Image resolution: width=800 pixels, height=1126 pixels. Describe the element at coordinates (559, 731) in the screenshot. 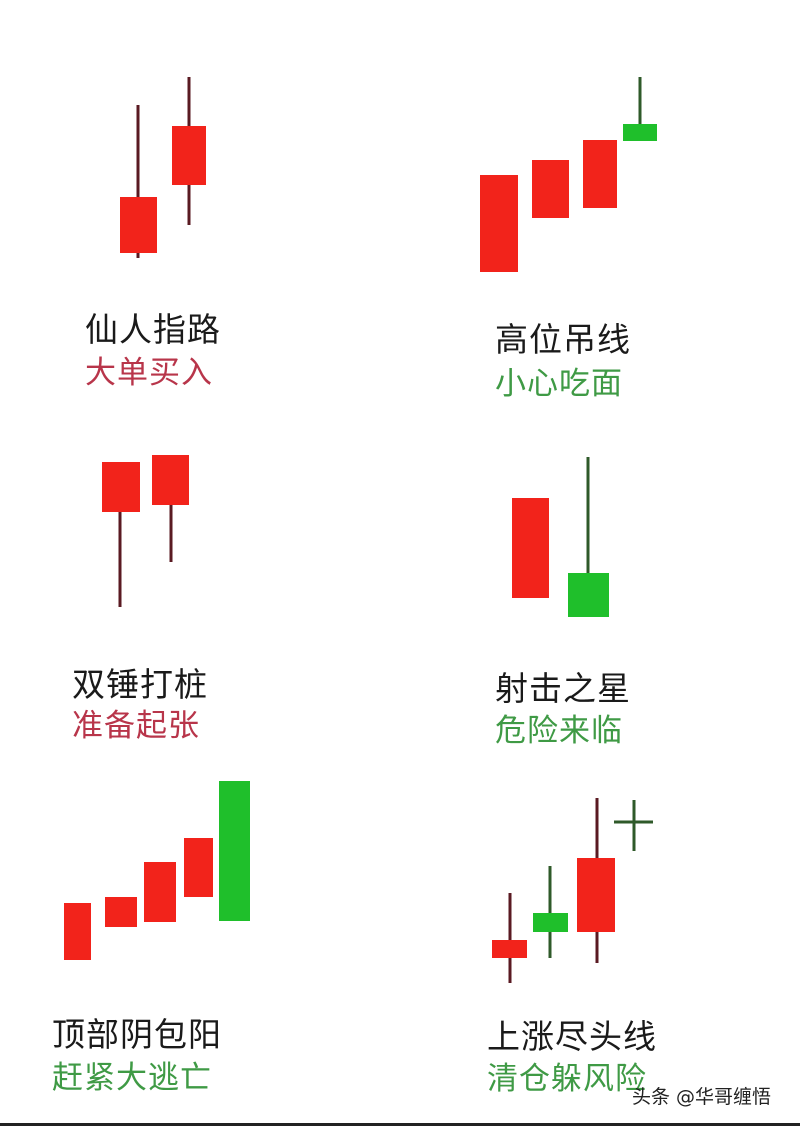

I see `pattern-subtitle: 危险来临` at that location.